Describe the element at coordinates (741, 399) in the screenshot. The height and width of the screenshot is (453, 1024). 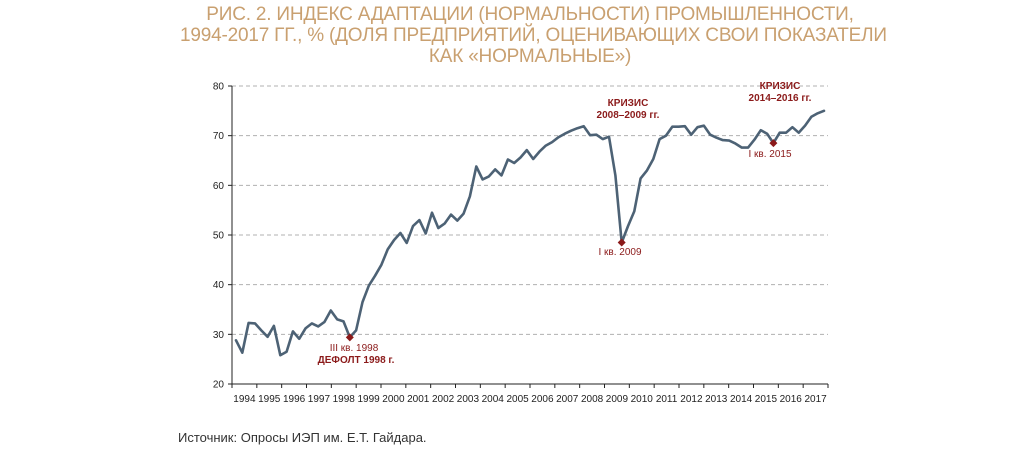
I see `x-tick-label: 2014` at that location.